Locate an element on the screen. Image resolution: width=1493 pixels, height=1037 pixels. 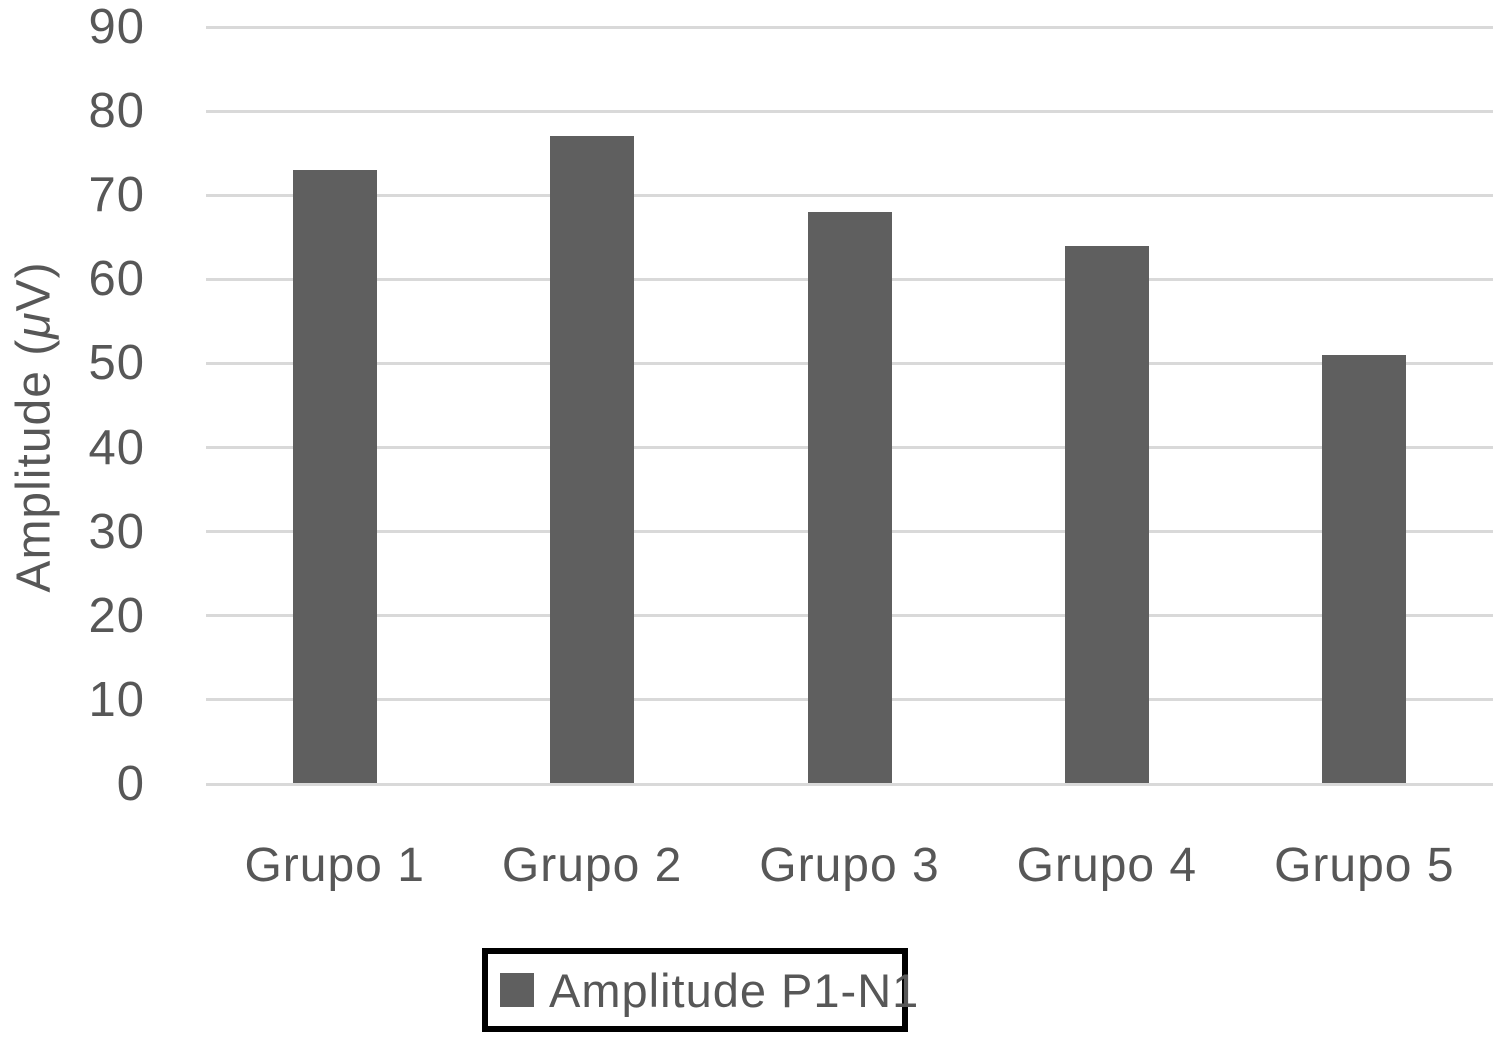
y-tick-label: 80 is located at coordinates (116, 111).